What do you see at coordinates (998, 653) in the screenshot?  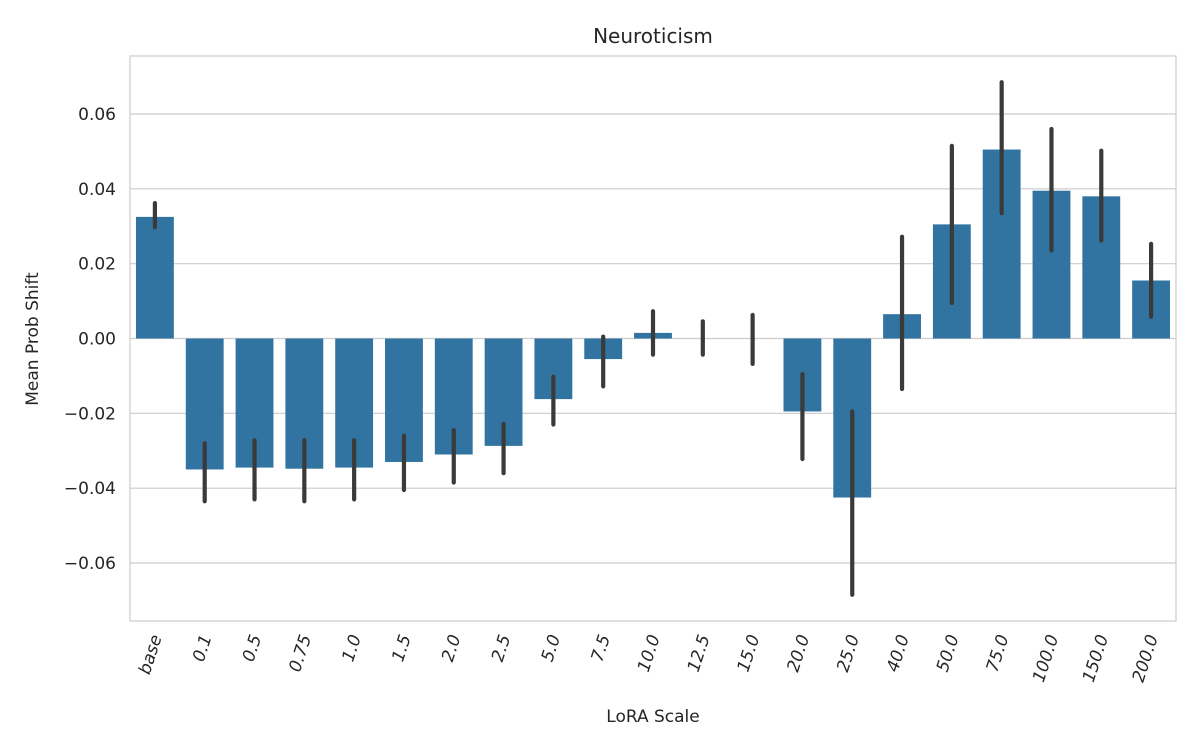 I see `x-tick-label: 75.0` at bounding box center [998, 653].